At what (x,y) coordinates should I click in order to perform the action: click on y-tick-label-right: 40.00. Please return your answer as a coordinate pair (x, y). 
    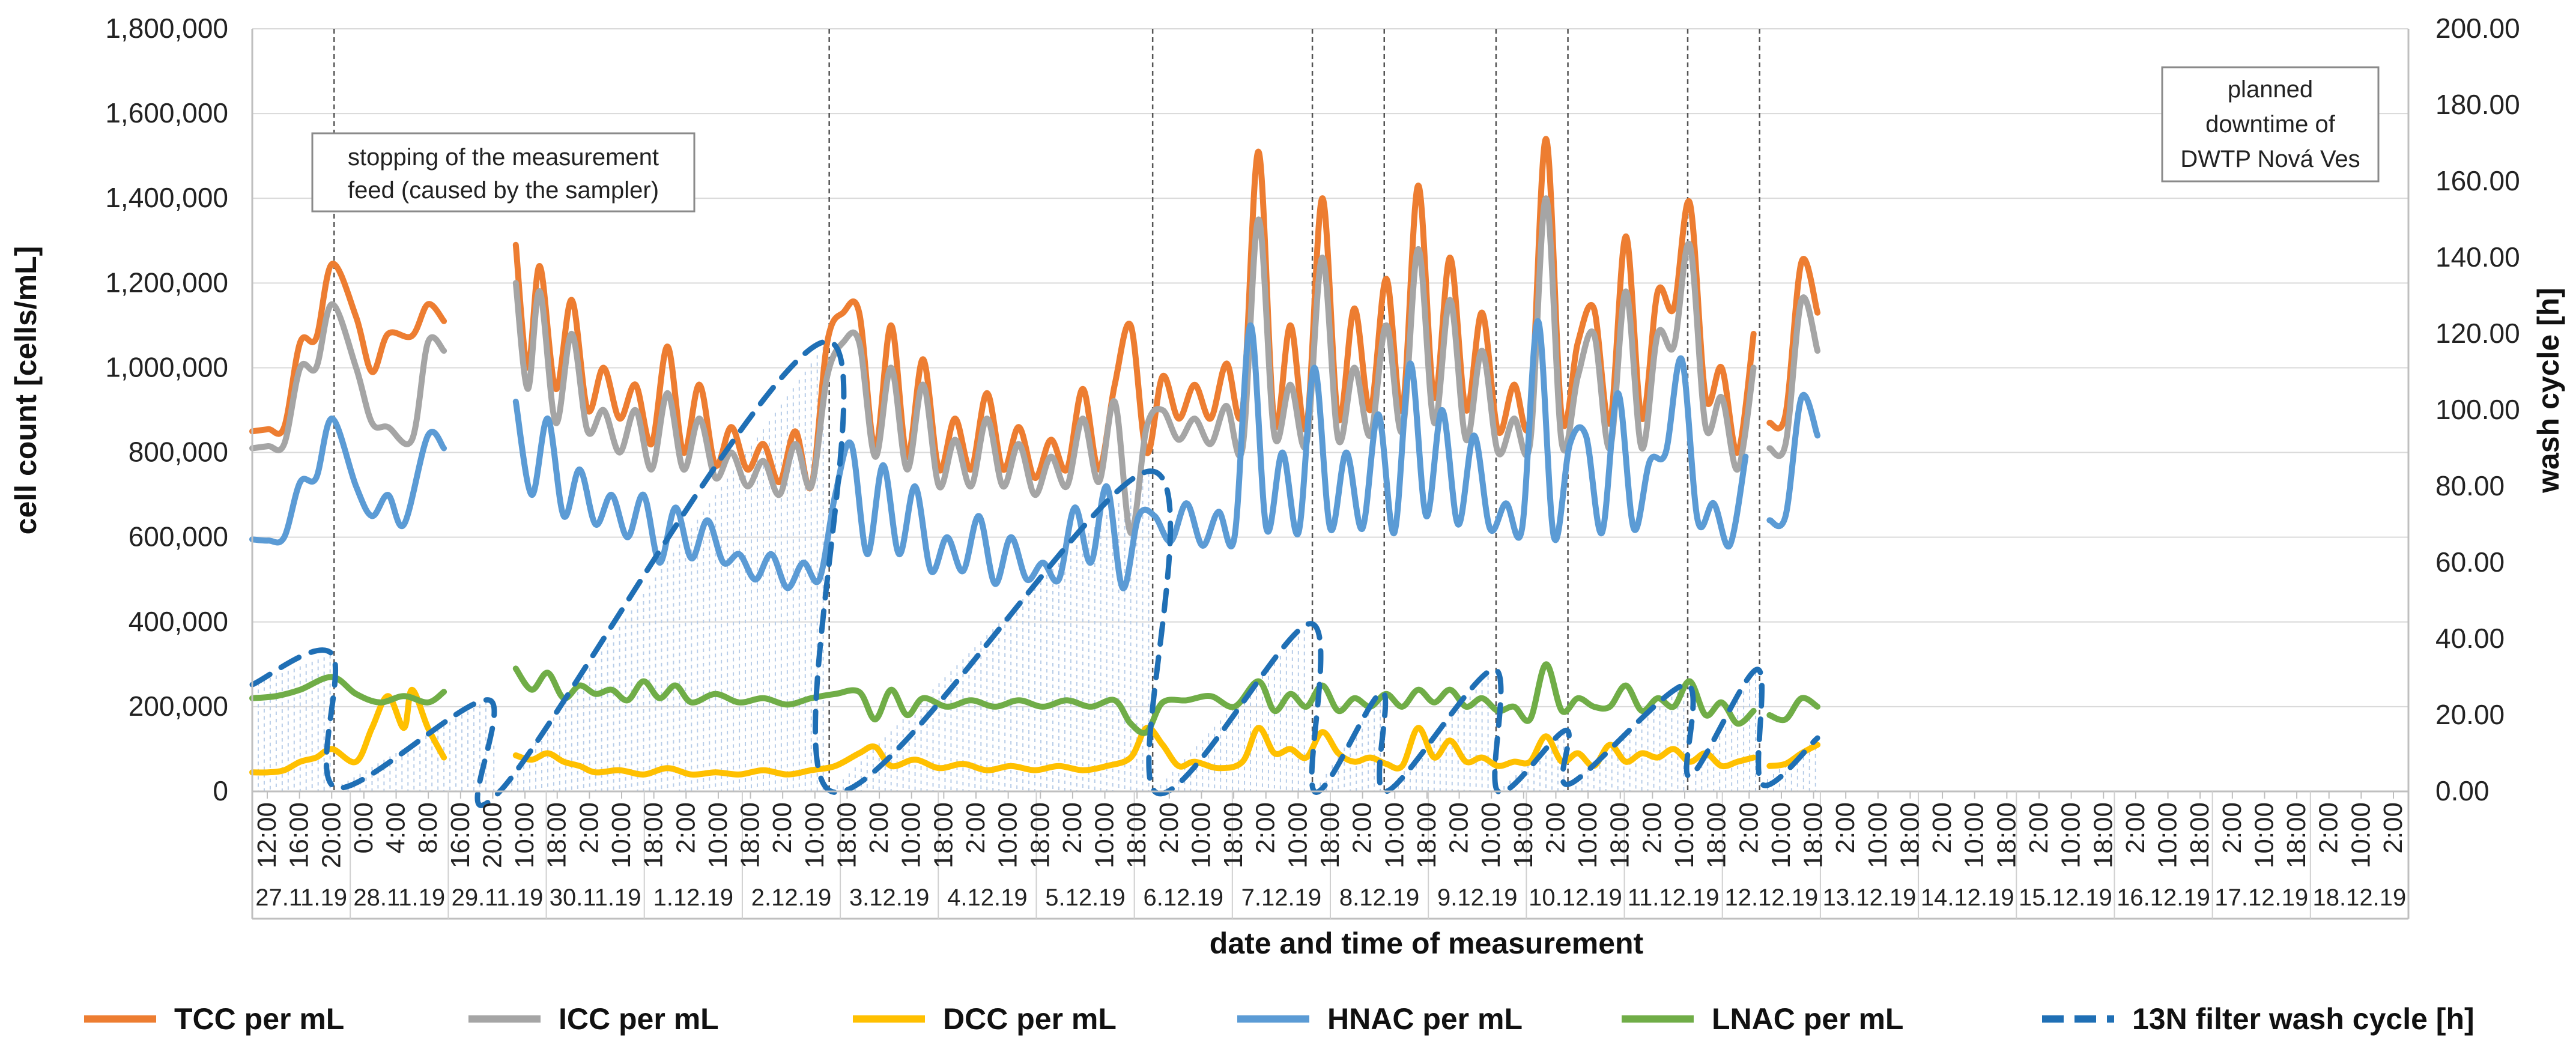
    Looking at the image, I should click on (2470, 638).